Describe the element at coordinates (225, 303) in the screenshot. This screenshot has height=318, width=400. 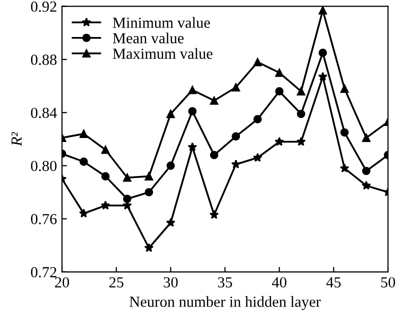
I see `x-axis-title: Neuron number in hidden layer` at that location.